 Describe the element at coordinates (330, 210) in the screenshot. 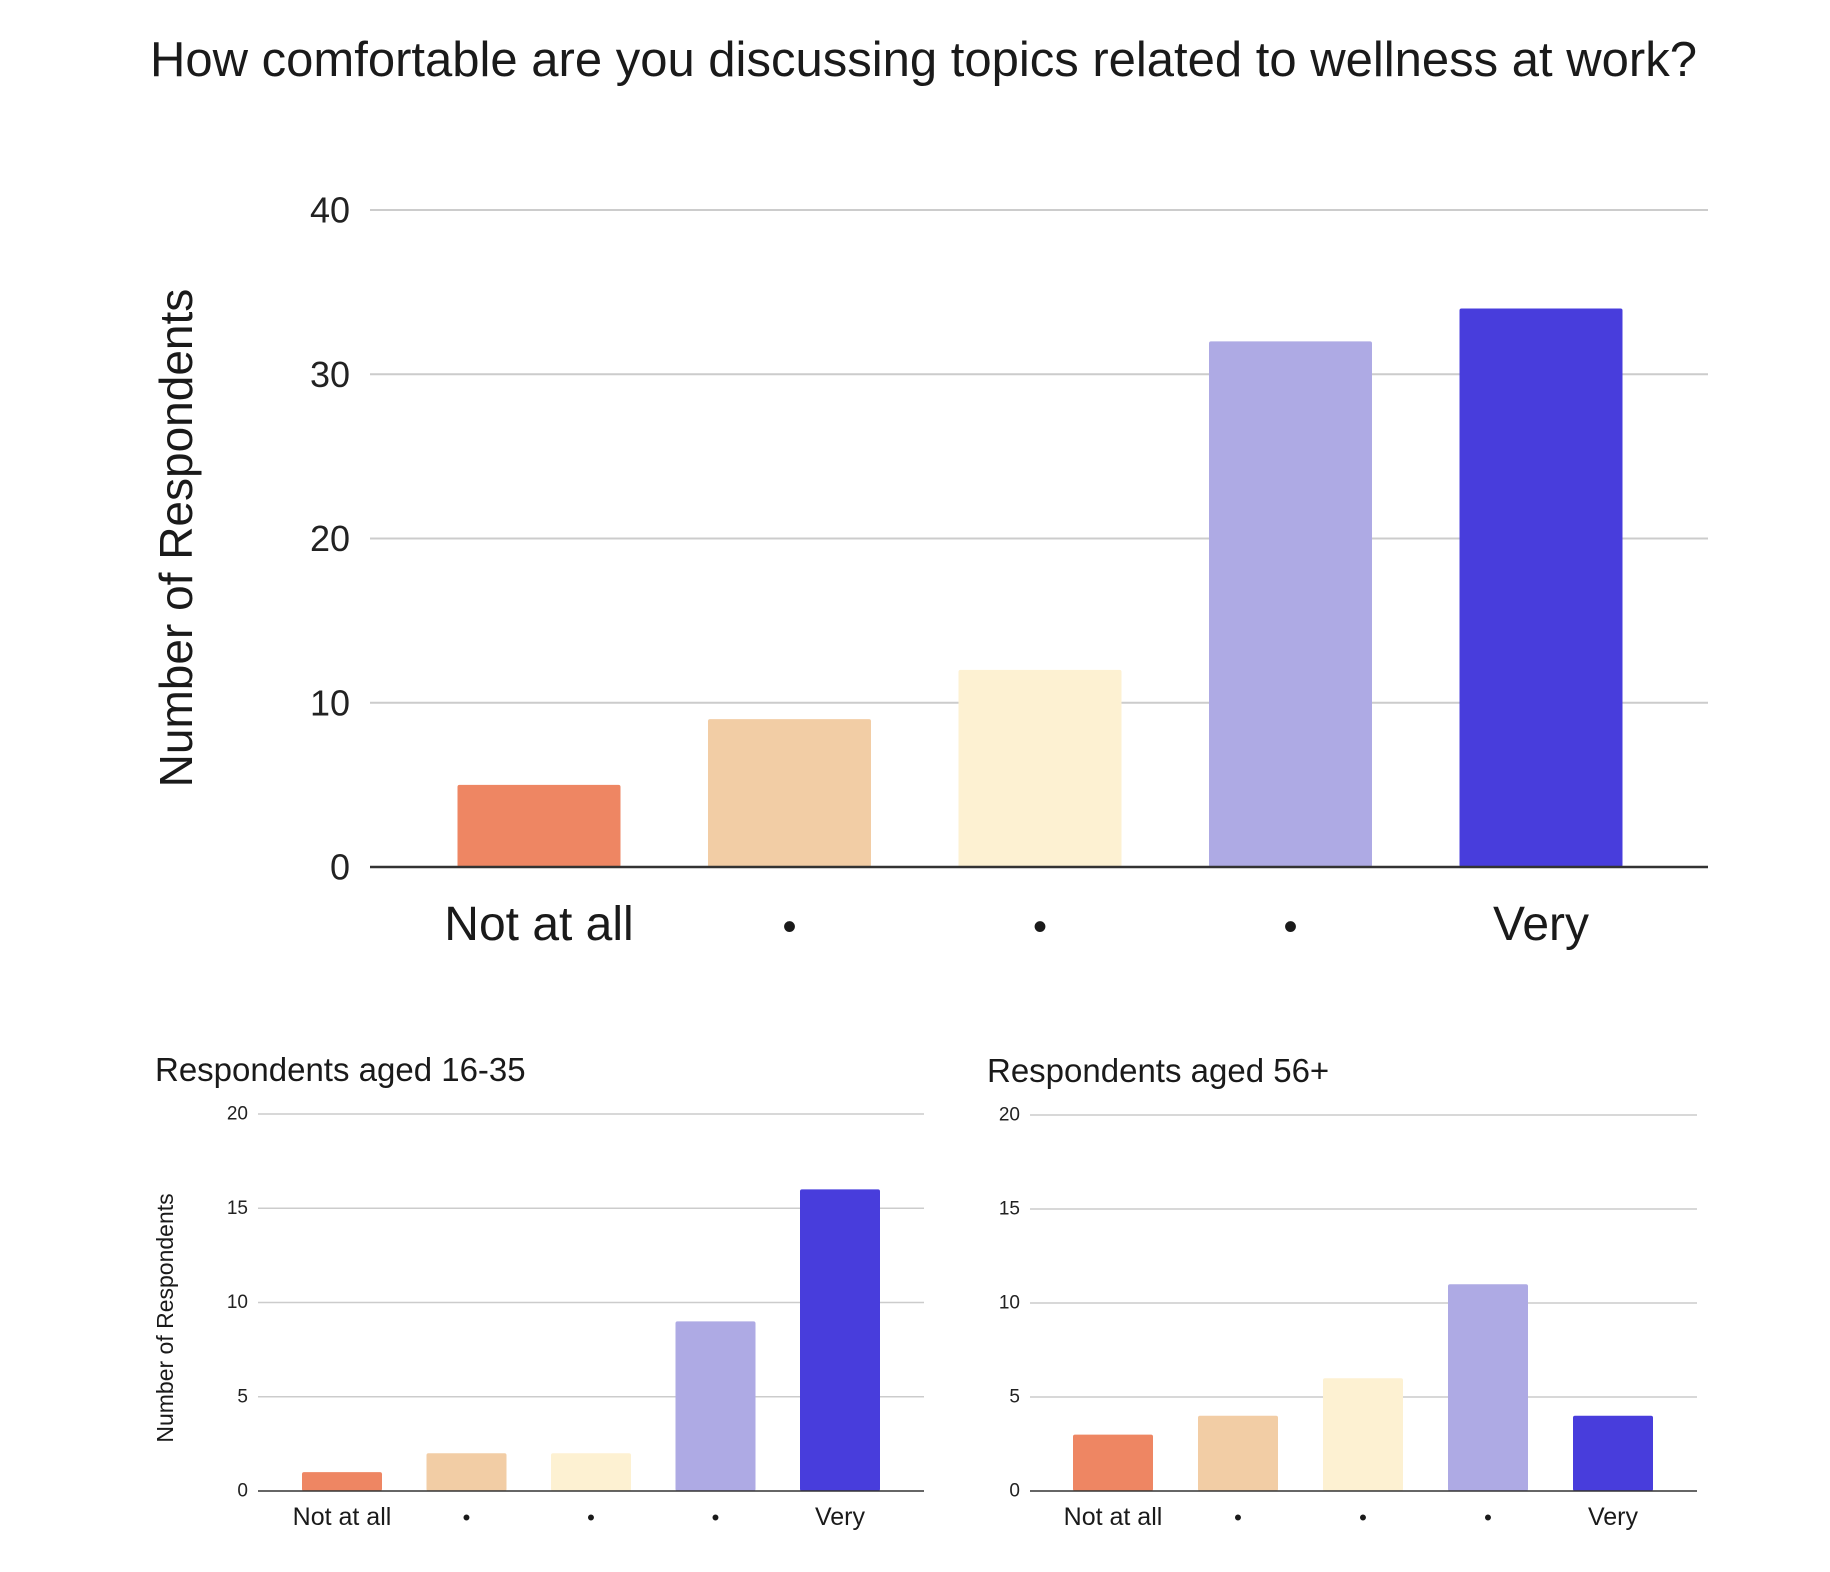

I see `main-y-tick-label: 40` at that location.